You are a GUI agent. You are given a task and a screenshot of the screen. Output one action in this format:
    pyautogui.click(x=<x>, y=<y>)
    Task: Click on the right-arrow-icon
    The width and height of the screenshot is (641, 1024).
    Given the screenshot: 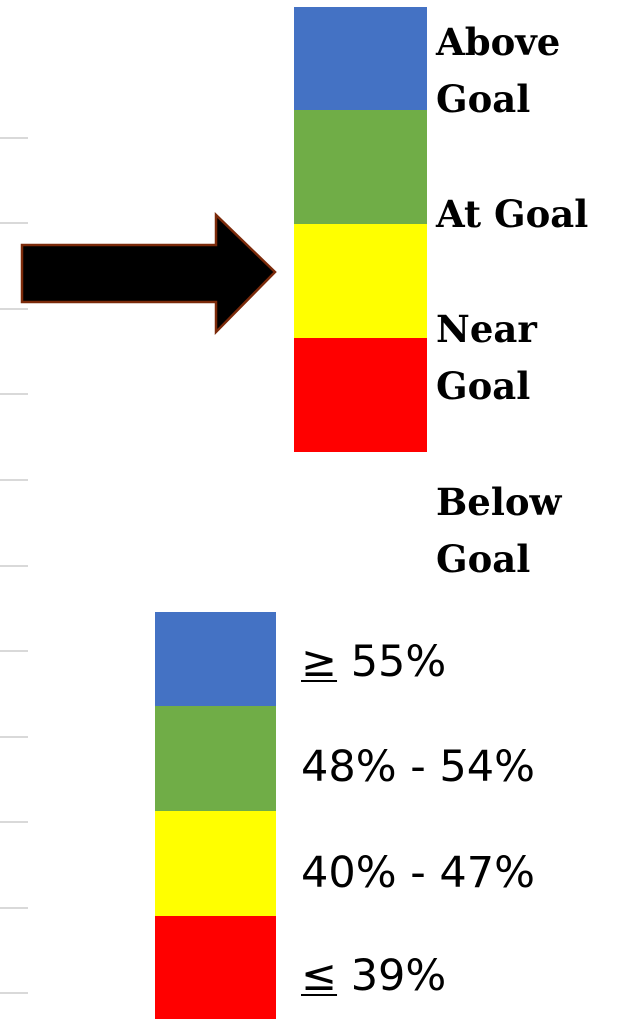 What is the action you would take?
    pyautogui.click(x=148, y=274)
    